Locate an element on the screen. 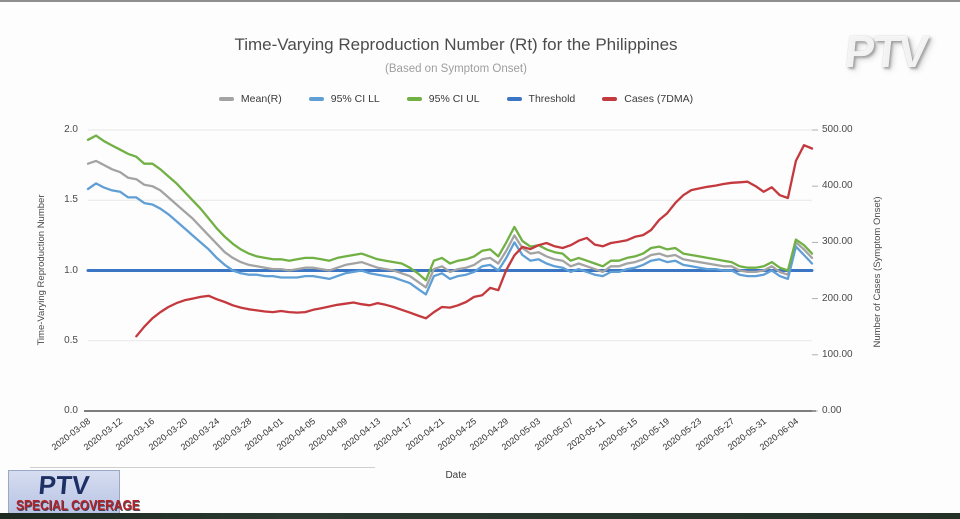 This screenshot has width=960, height=519. chart-card-bottom-edge is located at coordinates (202, 467).